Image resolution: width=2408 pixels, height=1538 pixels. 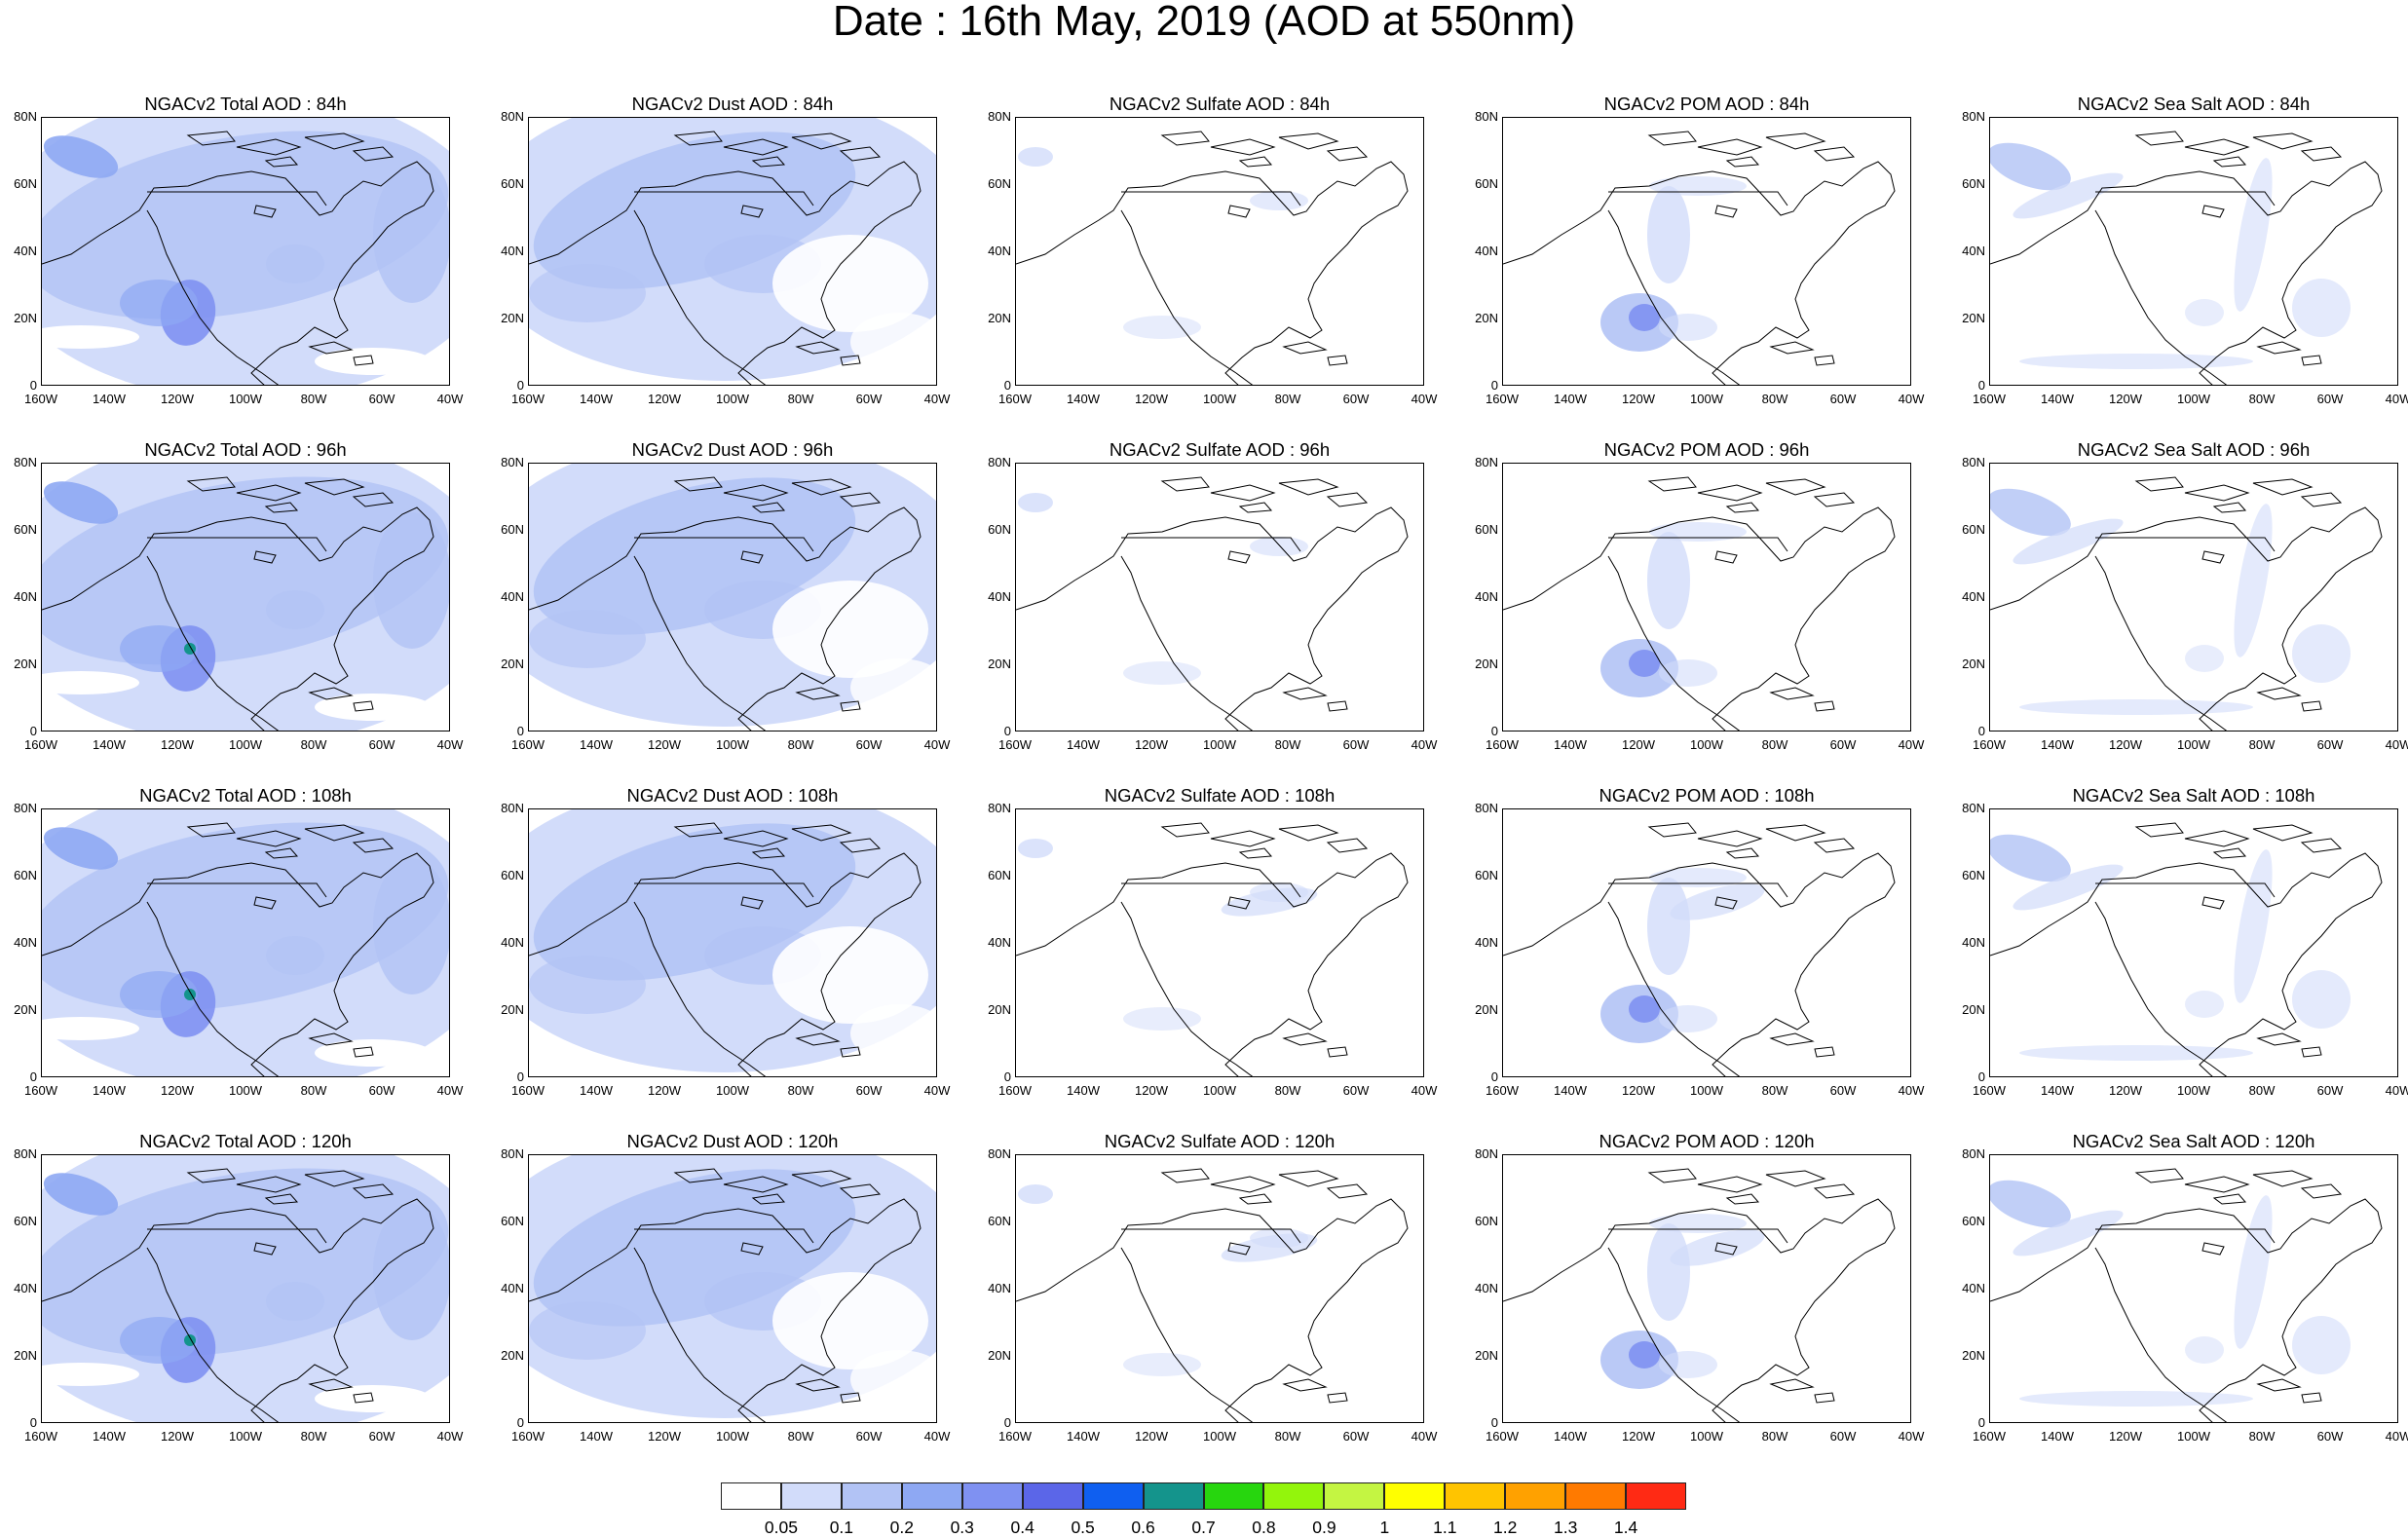 I want to click on latitude-tick-label: 20N, so click(x=1486, y=1009).